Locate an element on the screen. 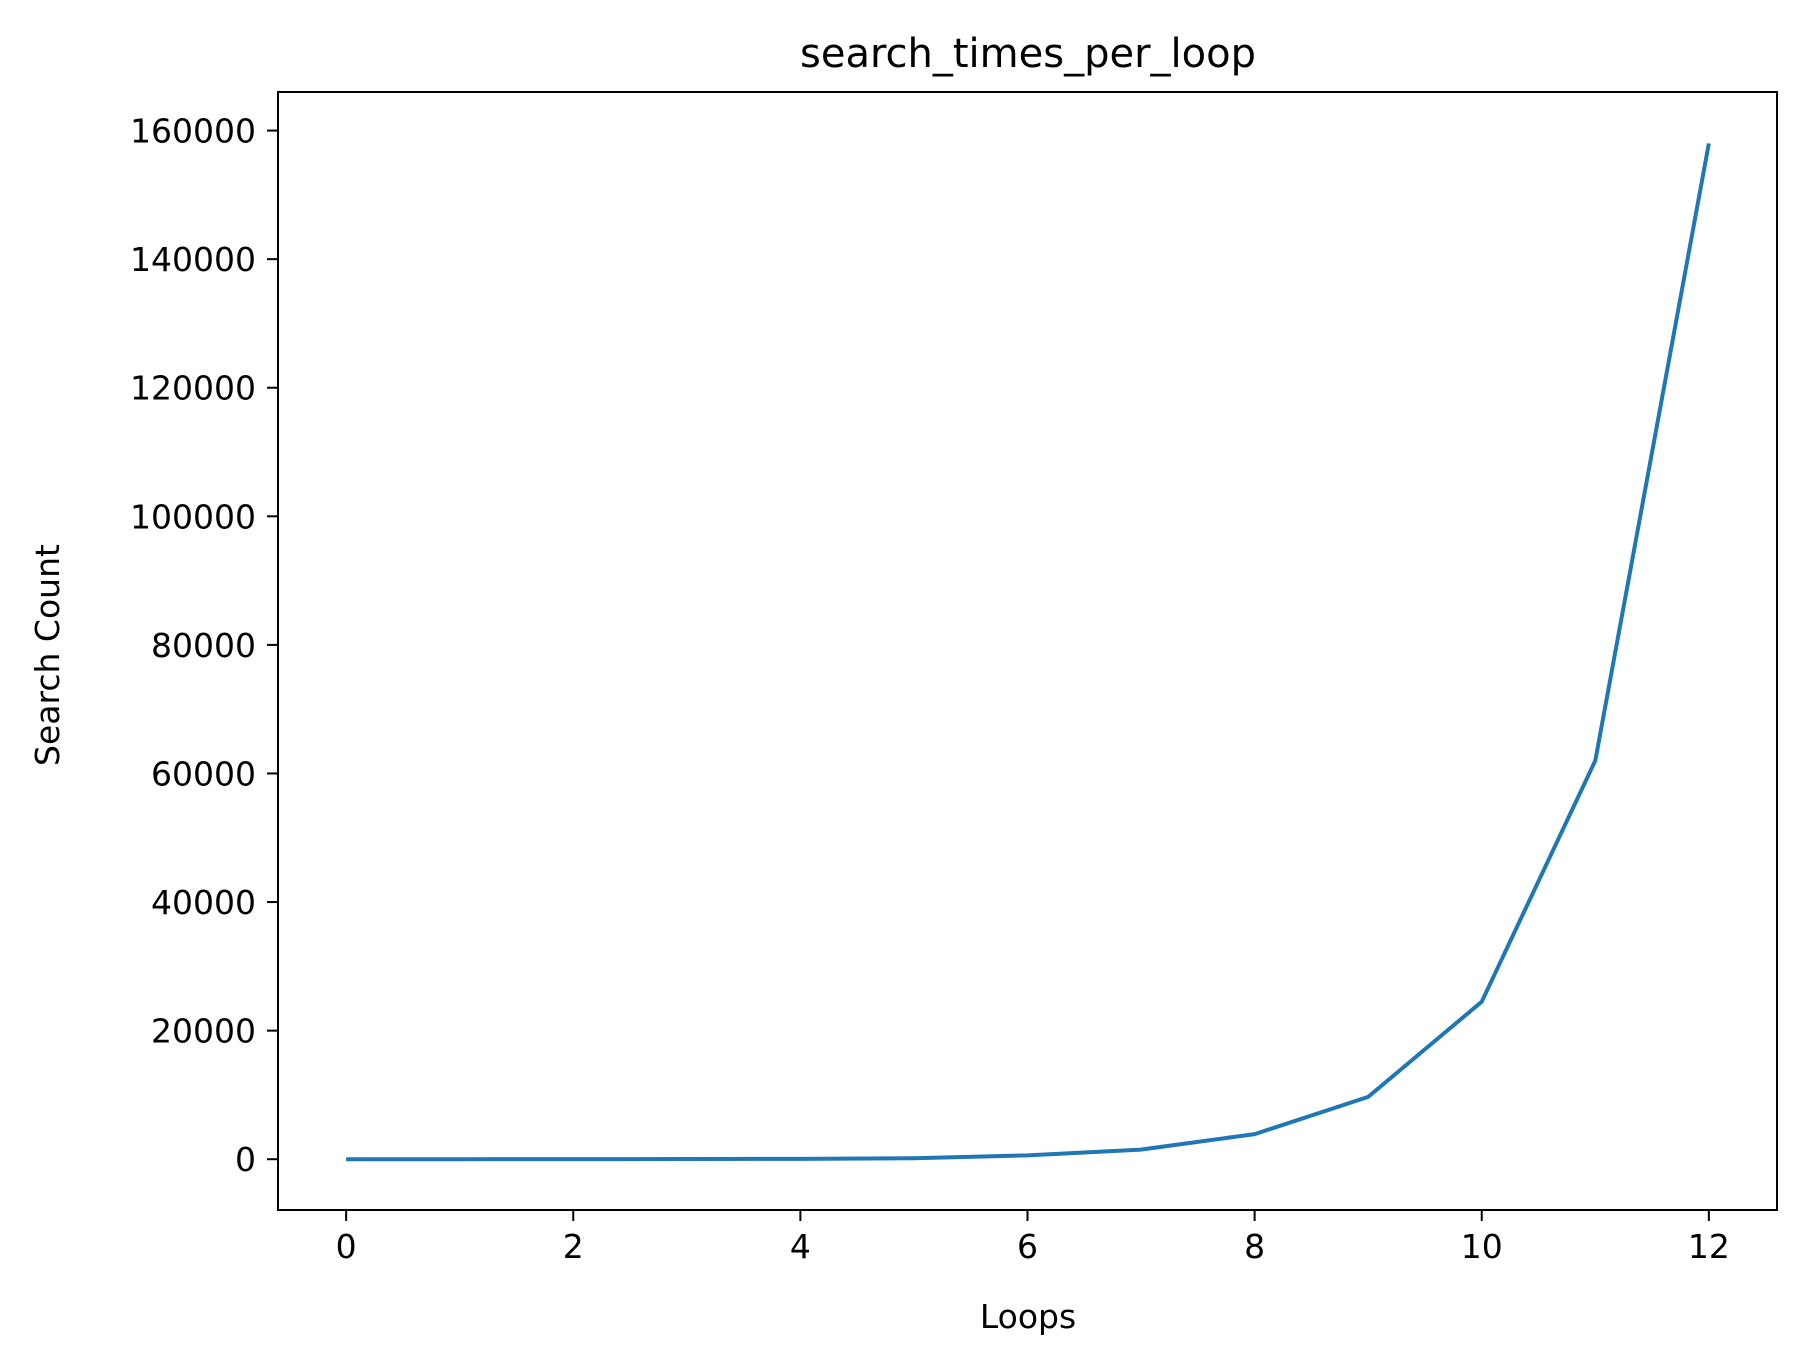 The width and height of the screenshot is (1794, 1361). y-tick-label: 40000 is located at coordinates (203, 902).